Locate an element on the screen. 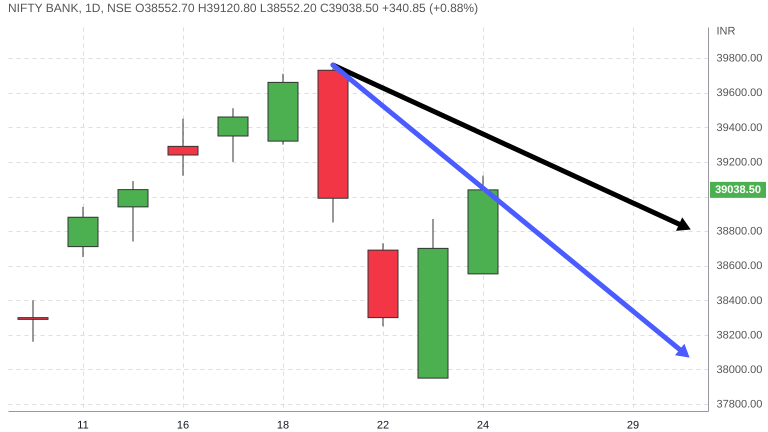 The height and width of the screenshot is (432, 768). y-tick-label: 38600.00 is located at coordinates (739, 266).